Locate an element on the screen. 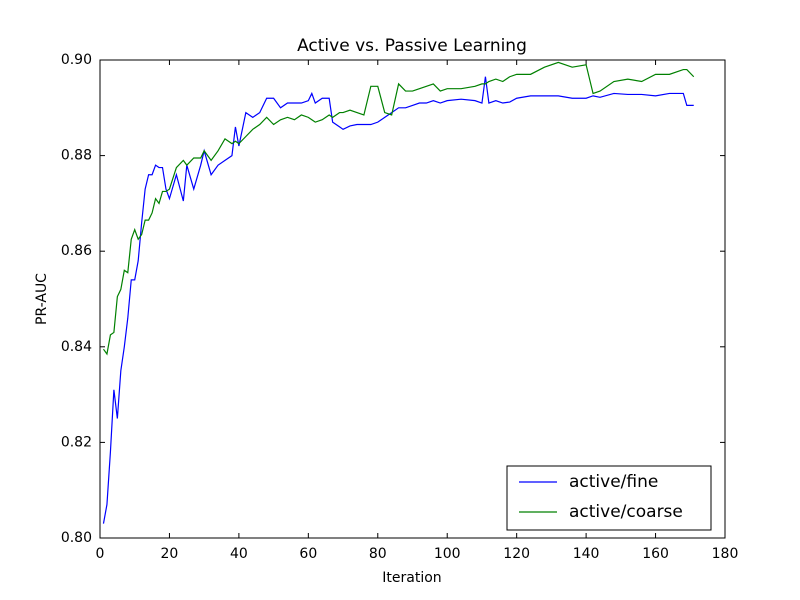 The image size is (800, 600). x-tick-label: 120 is located at coordinates (516, 554).